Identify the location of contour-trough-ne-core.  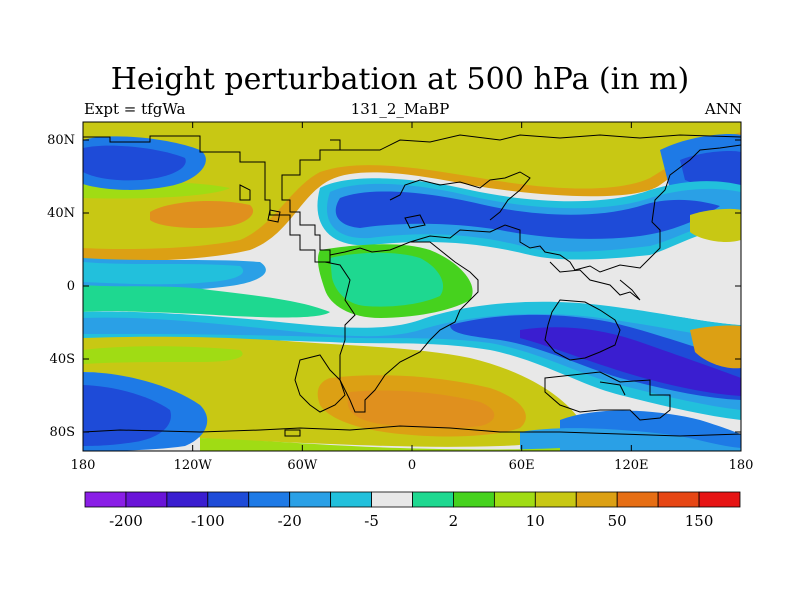
(710, 170).